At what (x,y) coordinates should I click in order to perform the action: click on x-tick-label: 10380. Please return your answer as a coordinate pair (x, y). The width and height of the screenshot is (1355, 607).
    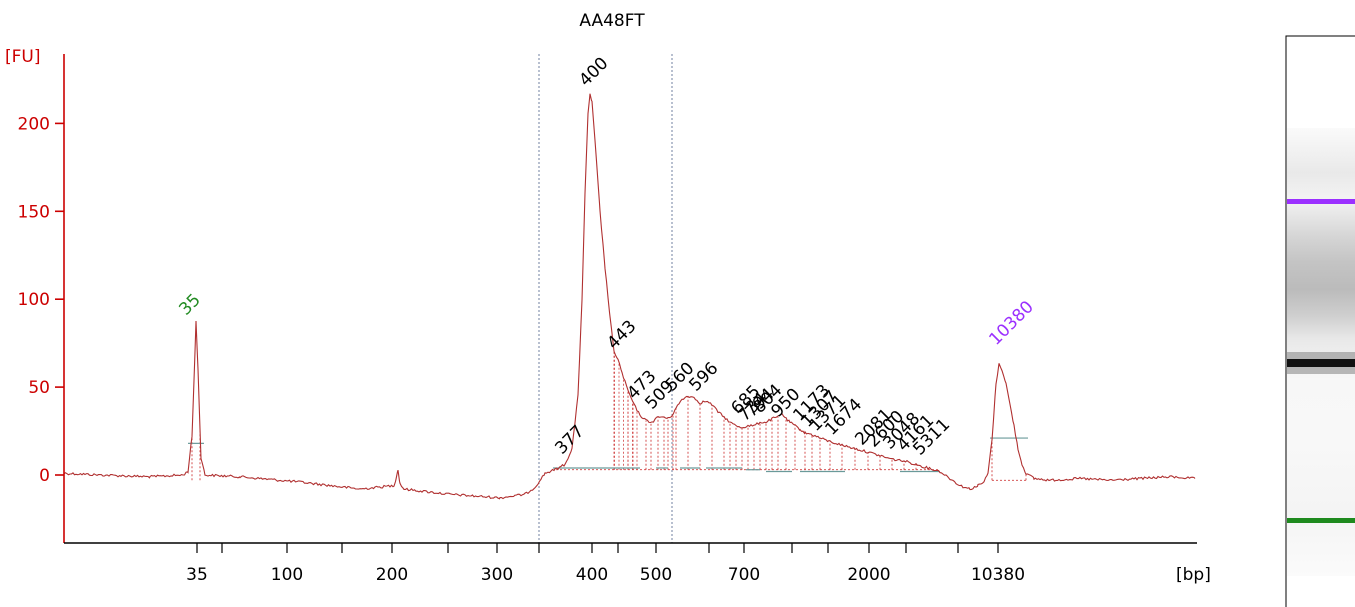
    Looking at the image, I should click on (998, 575).